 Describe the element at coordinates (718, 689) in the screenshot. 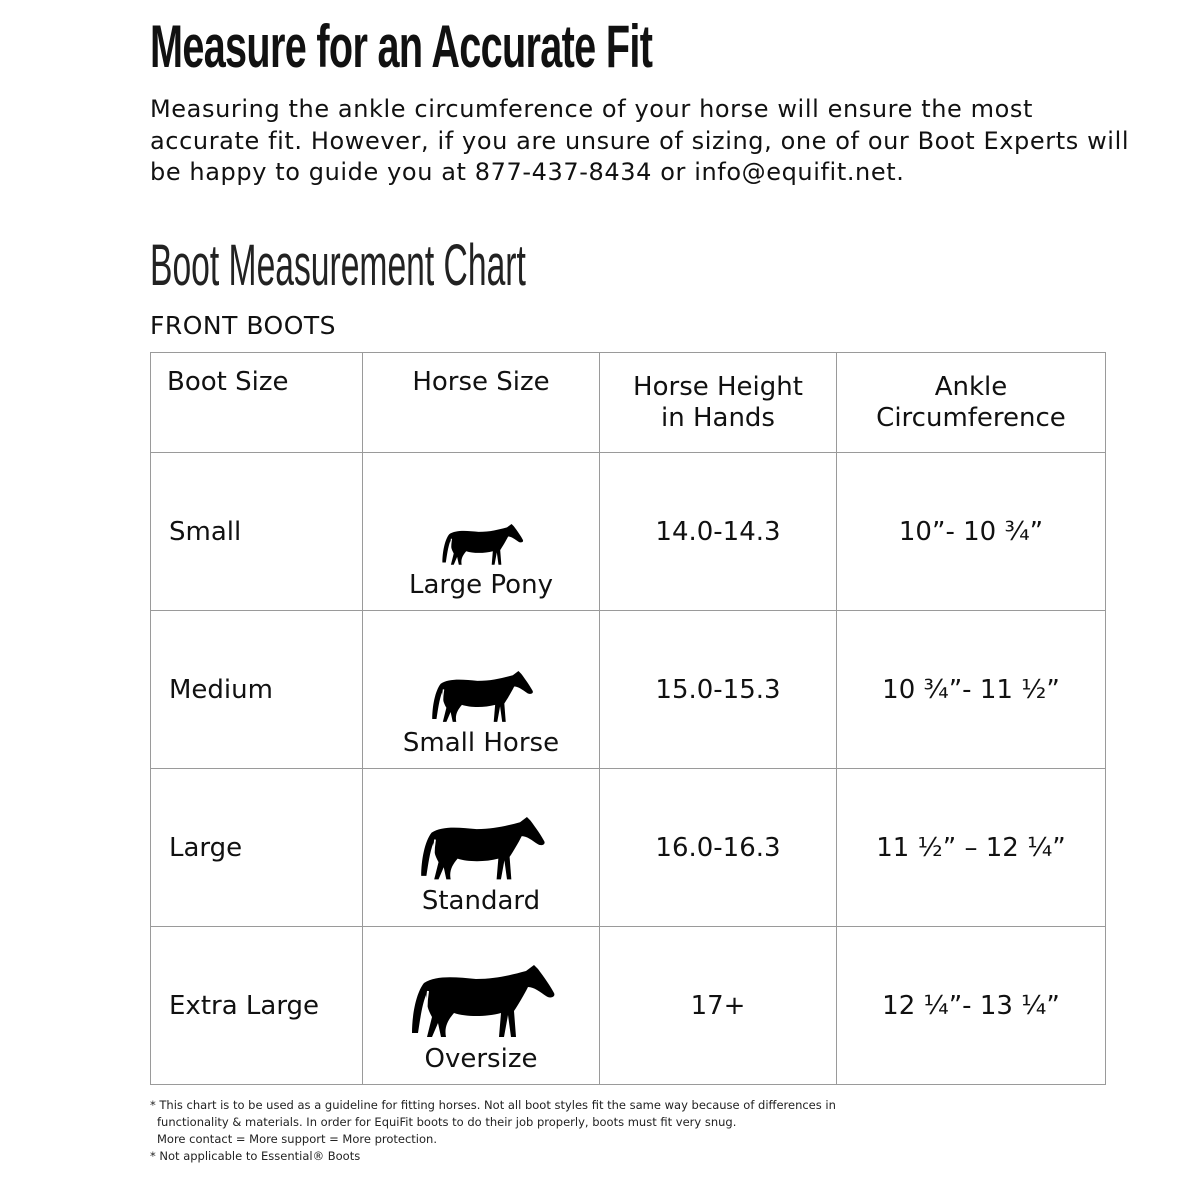

I see `horse-height-cell: 15.0-15.3` at that location.